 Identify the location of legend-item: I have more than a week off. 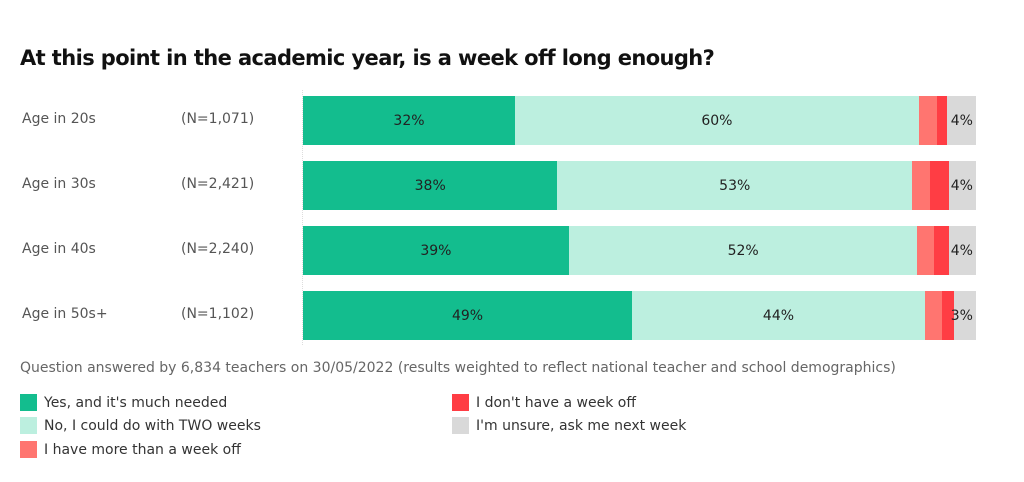
(130, 449).